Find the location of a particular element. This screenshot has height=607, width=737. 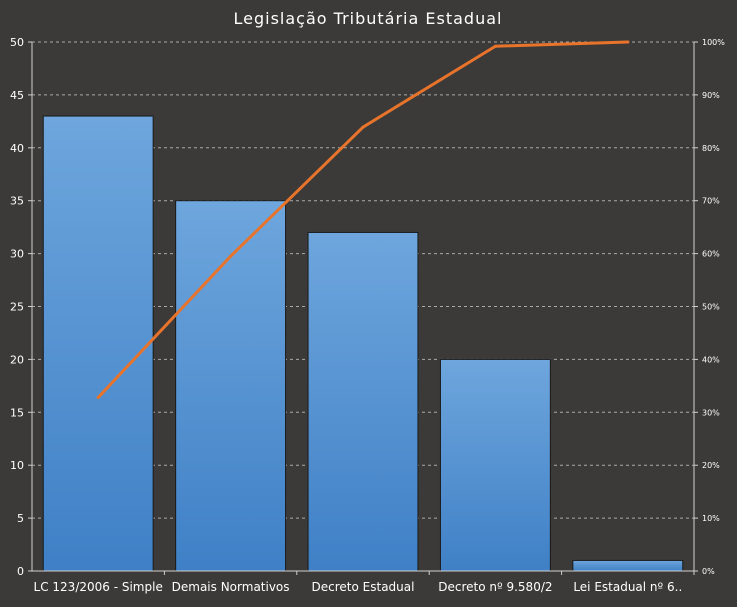

chart-title: Legislação Tributária Estadual is located at coordinates (368, 18).